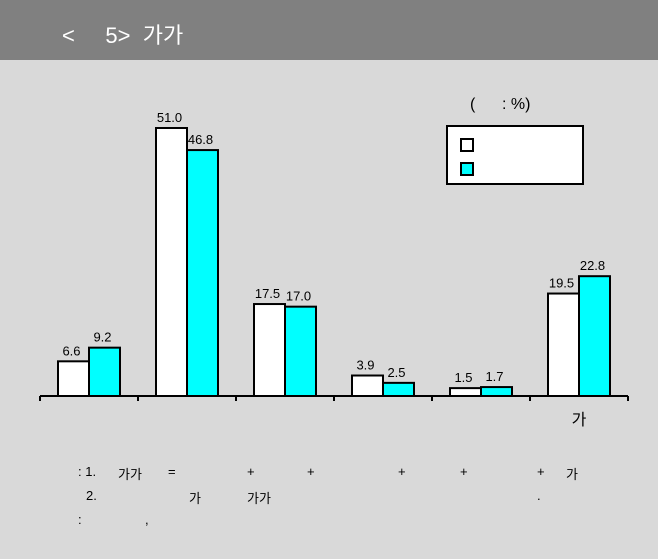  Describe the element at coordinates (592, 265) in the screenshot. I see `data-label-series-2-cat-6: 22.8` at that location.